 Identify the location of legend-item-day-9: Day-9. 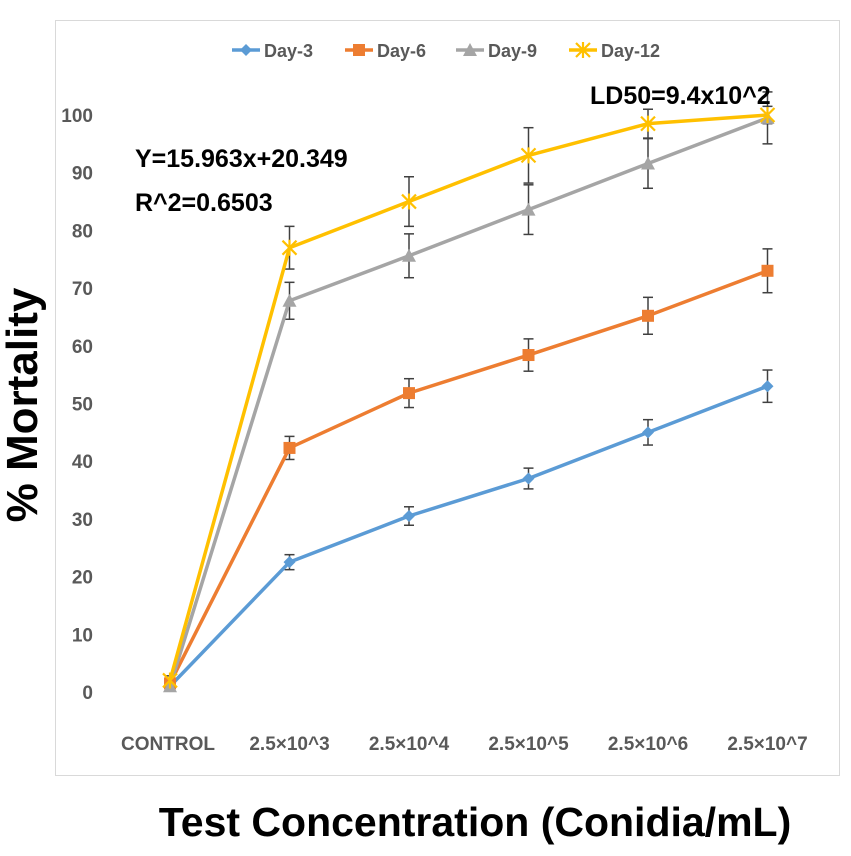
(496, 51).